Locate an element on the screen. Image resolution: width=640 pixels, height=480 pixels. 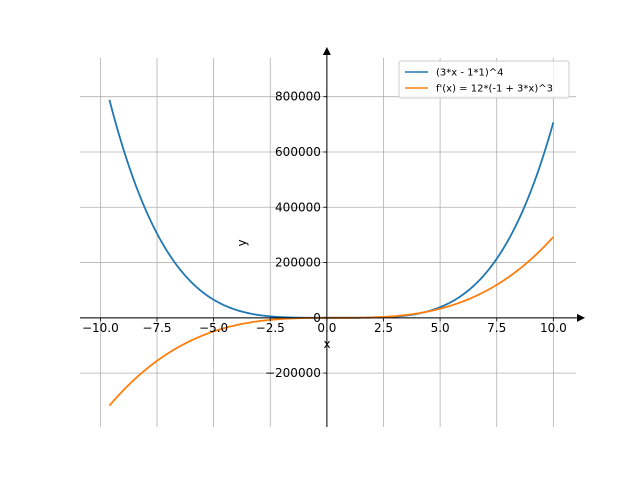
x-tick-label: −2.5 is located at coordinates (270, 328).